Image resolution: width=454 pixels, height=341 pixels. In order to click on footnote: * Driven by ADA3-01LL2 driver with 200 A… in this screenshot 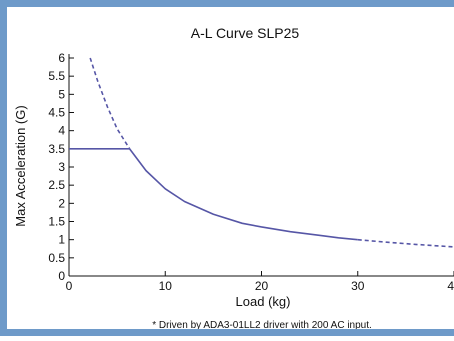, I will do `click(262, 325)`.